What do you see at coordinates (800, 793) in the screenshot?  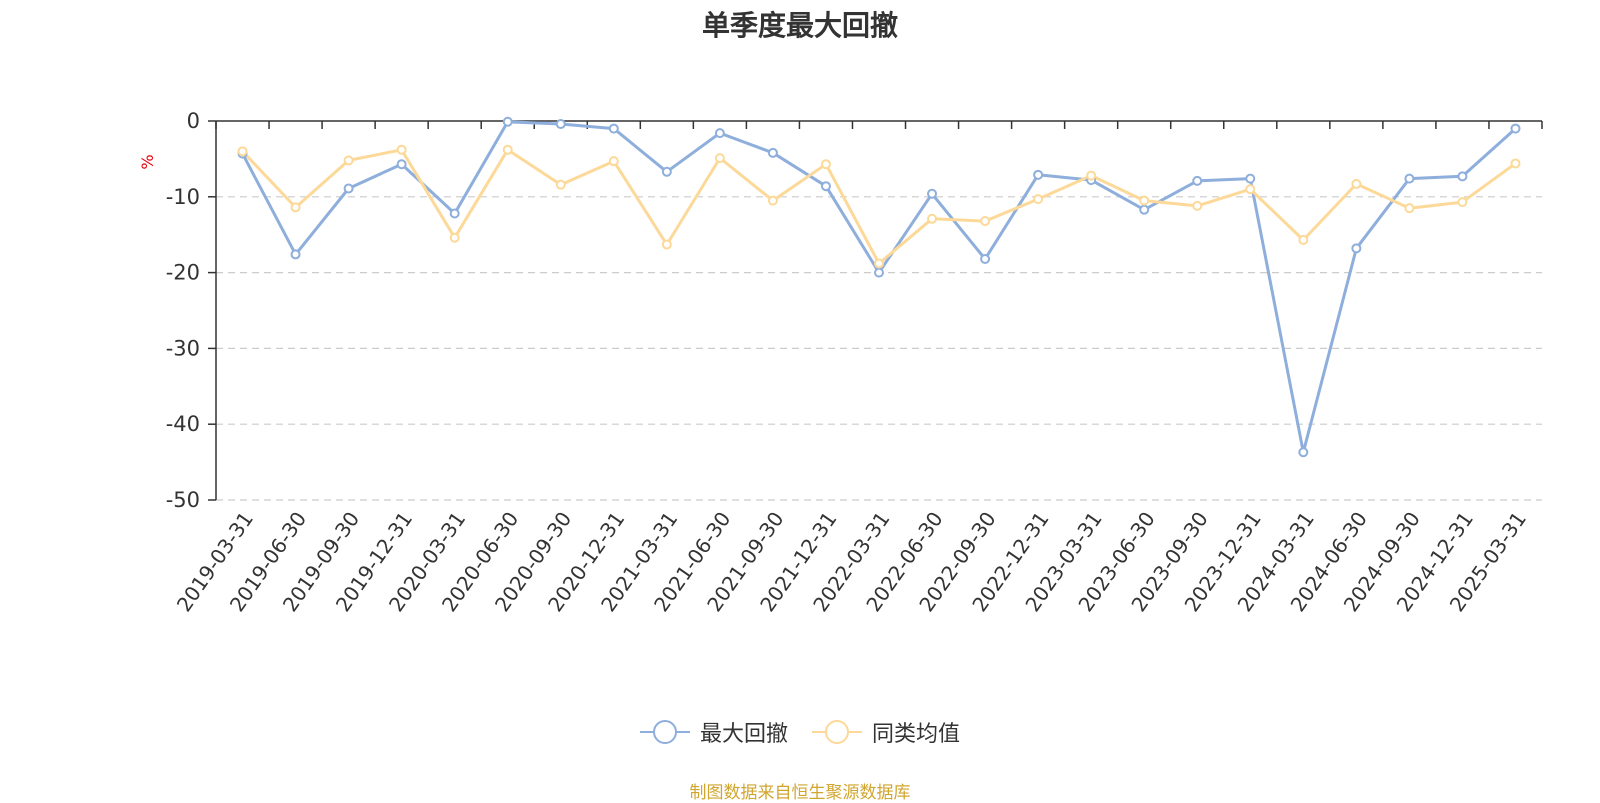 I see `source-note: 制图数据来自恒生聚源数据库` at bounding box center [800, 793].